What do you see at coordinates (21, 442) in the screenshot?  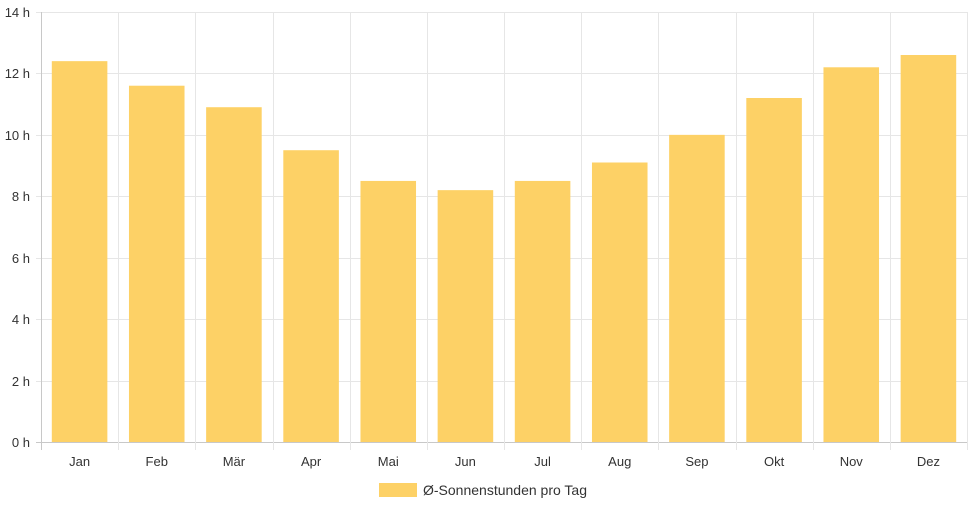 I see `y-tick-label: 0 h` at bounding box center [21, 442].